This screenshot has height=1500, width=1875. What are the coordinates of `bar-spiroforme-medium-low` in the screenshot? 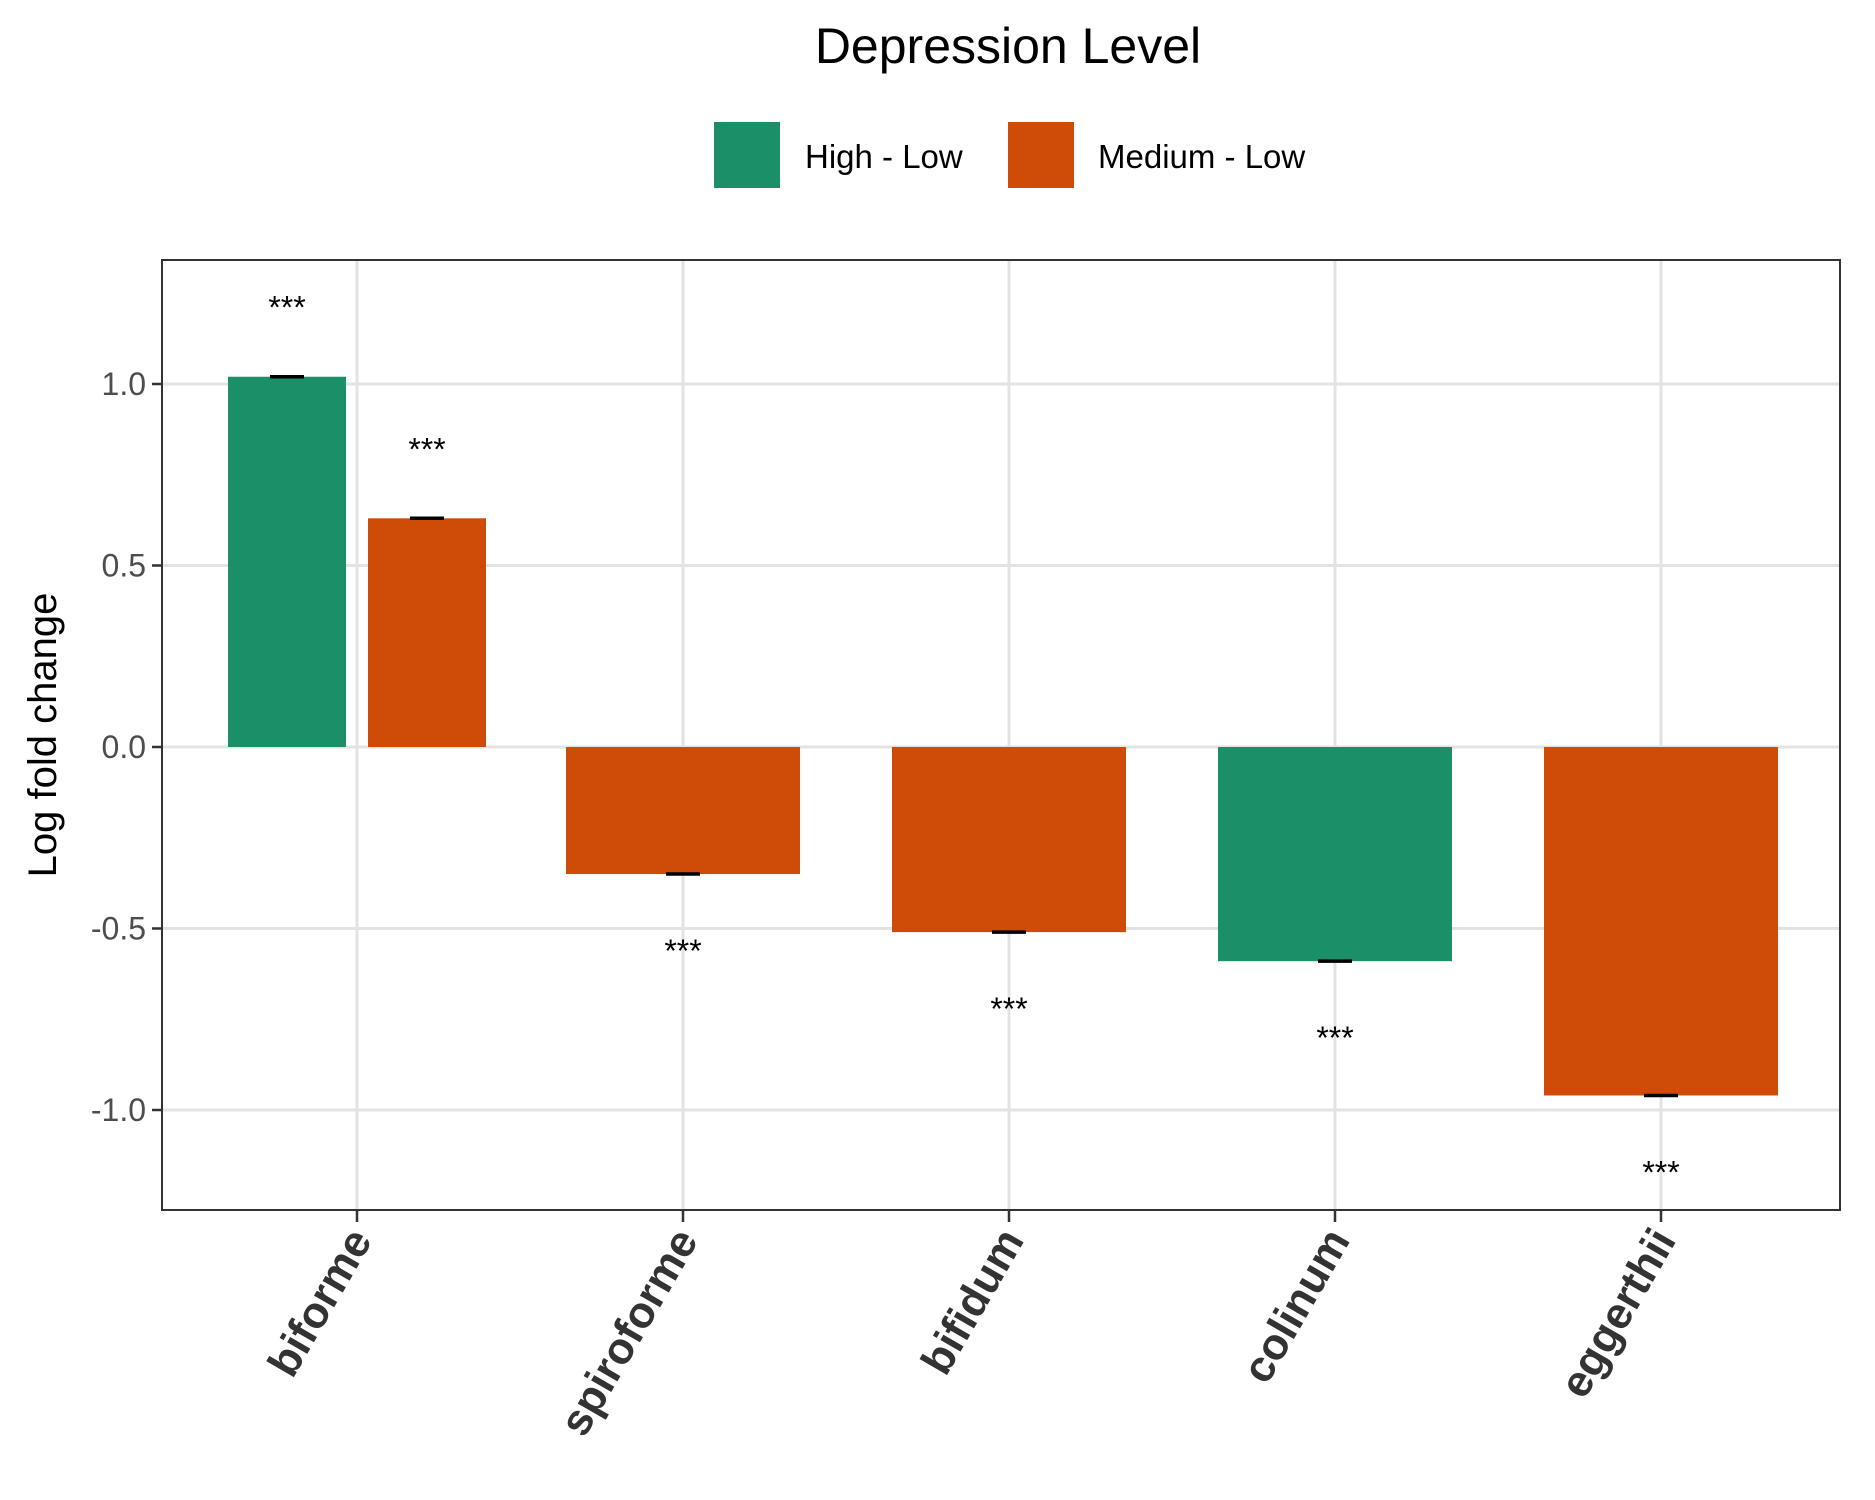 It's located at (683, 811).